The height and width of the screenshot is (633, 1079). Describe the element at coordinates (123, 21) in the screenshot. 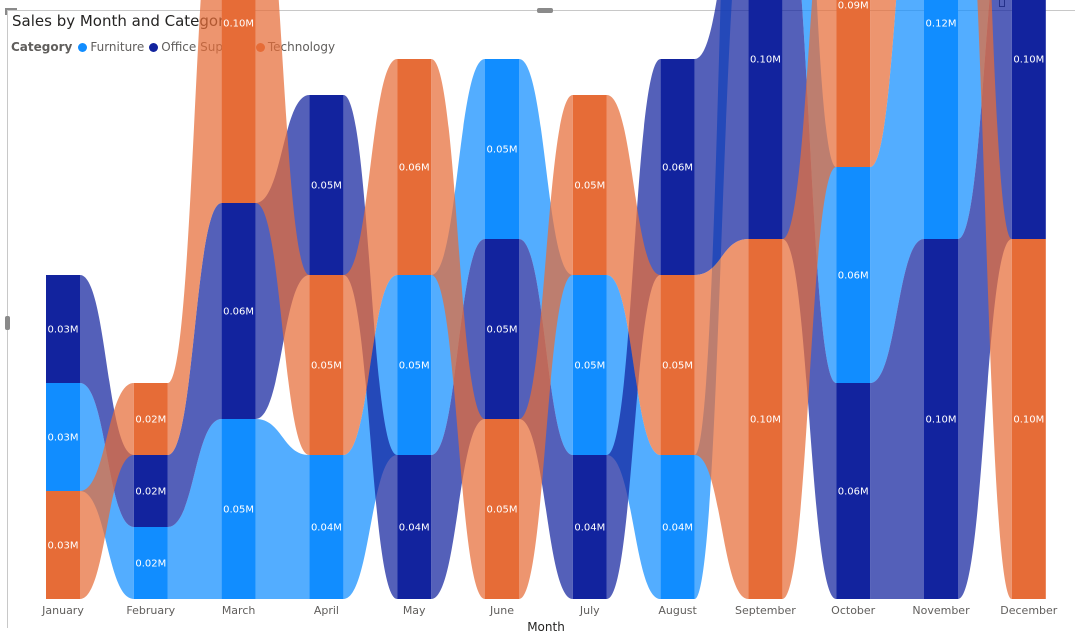

I see `chart-title: Sales by Month and Category` at that location.